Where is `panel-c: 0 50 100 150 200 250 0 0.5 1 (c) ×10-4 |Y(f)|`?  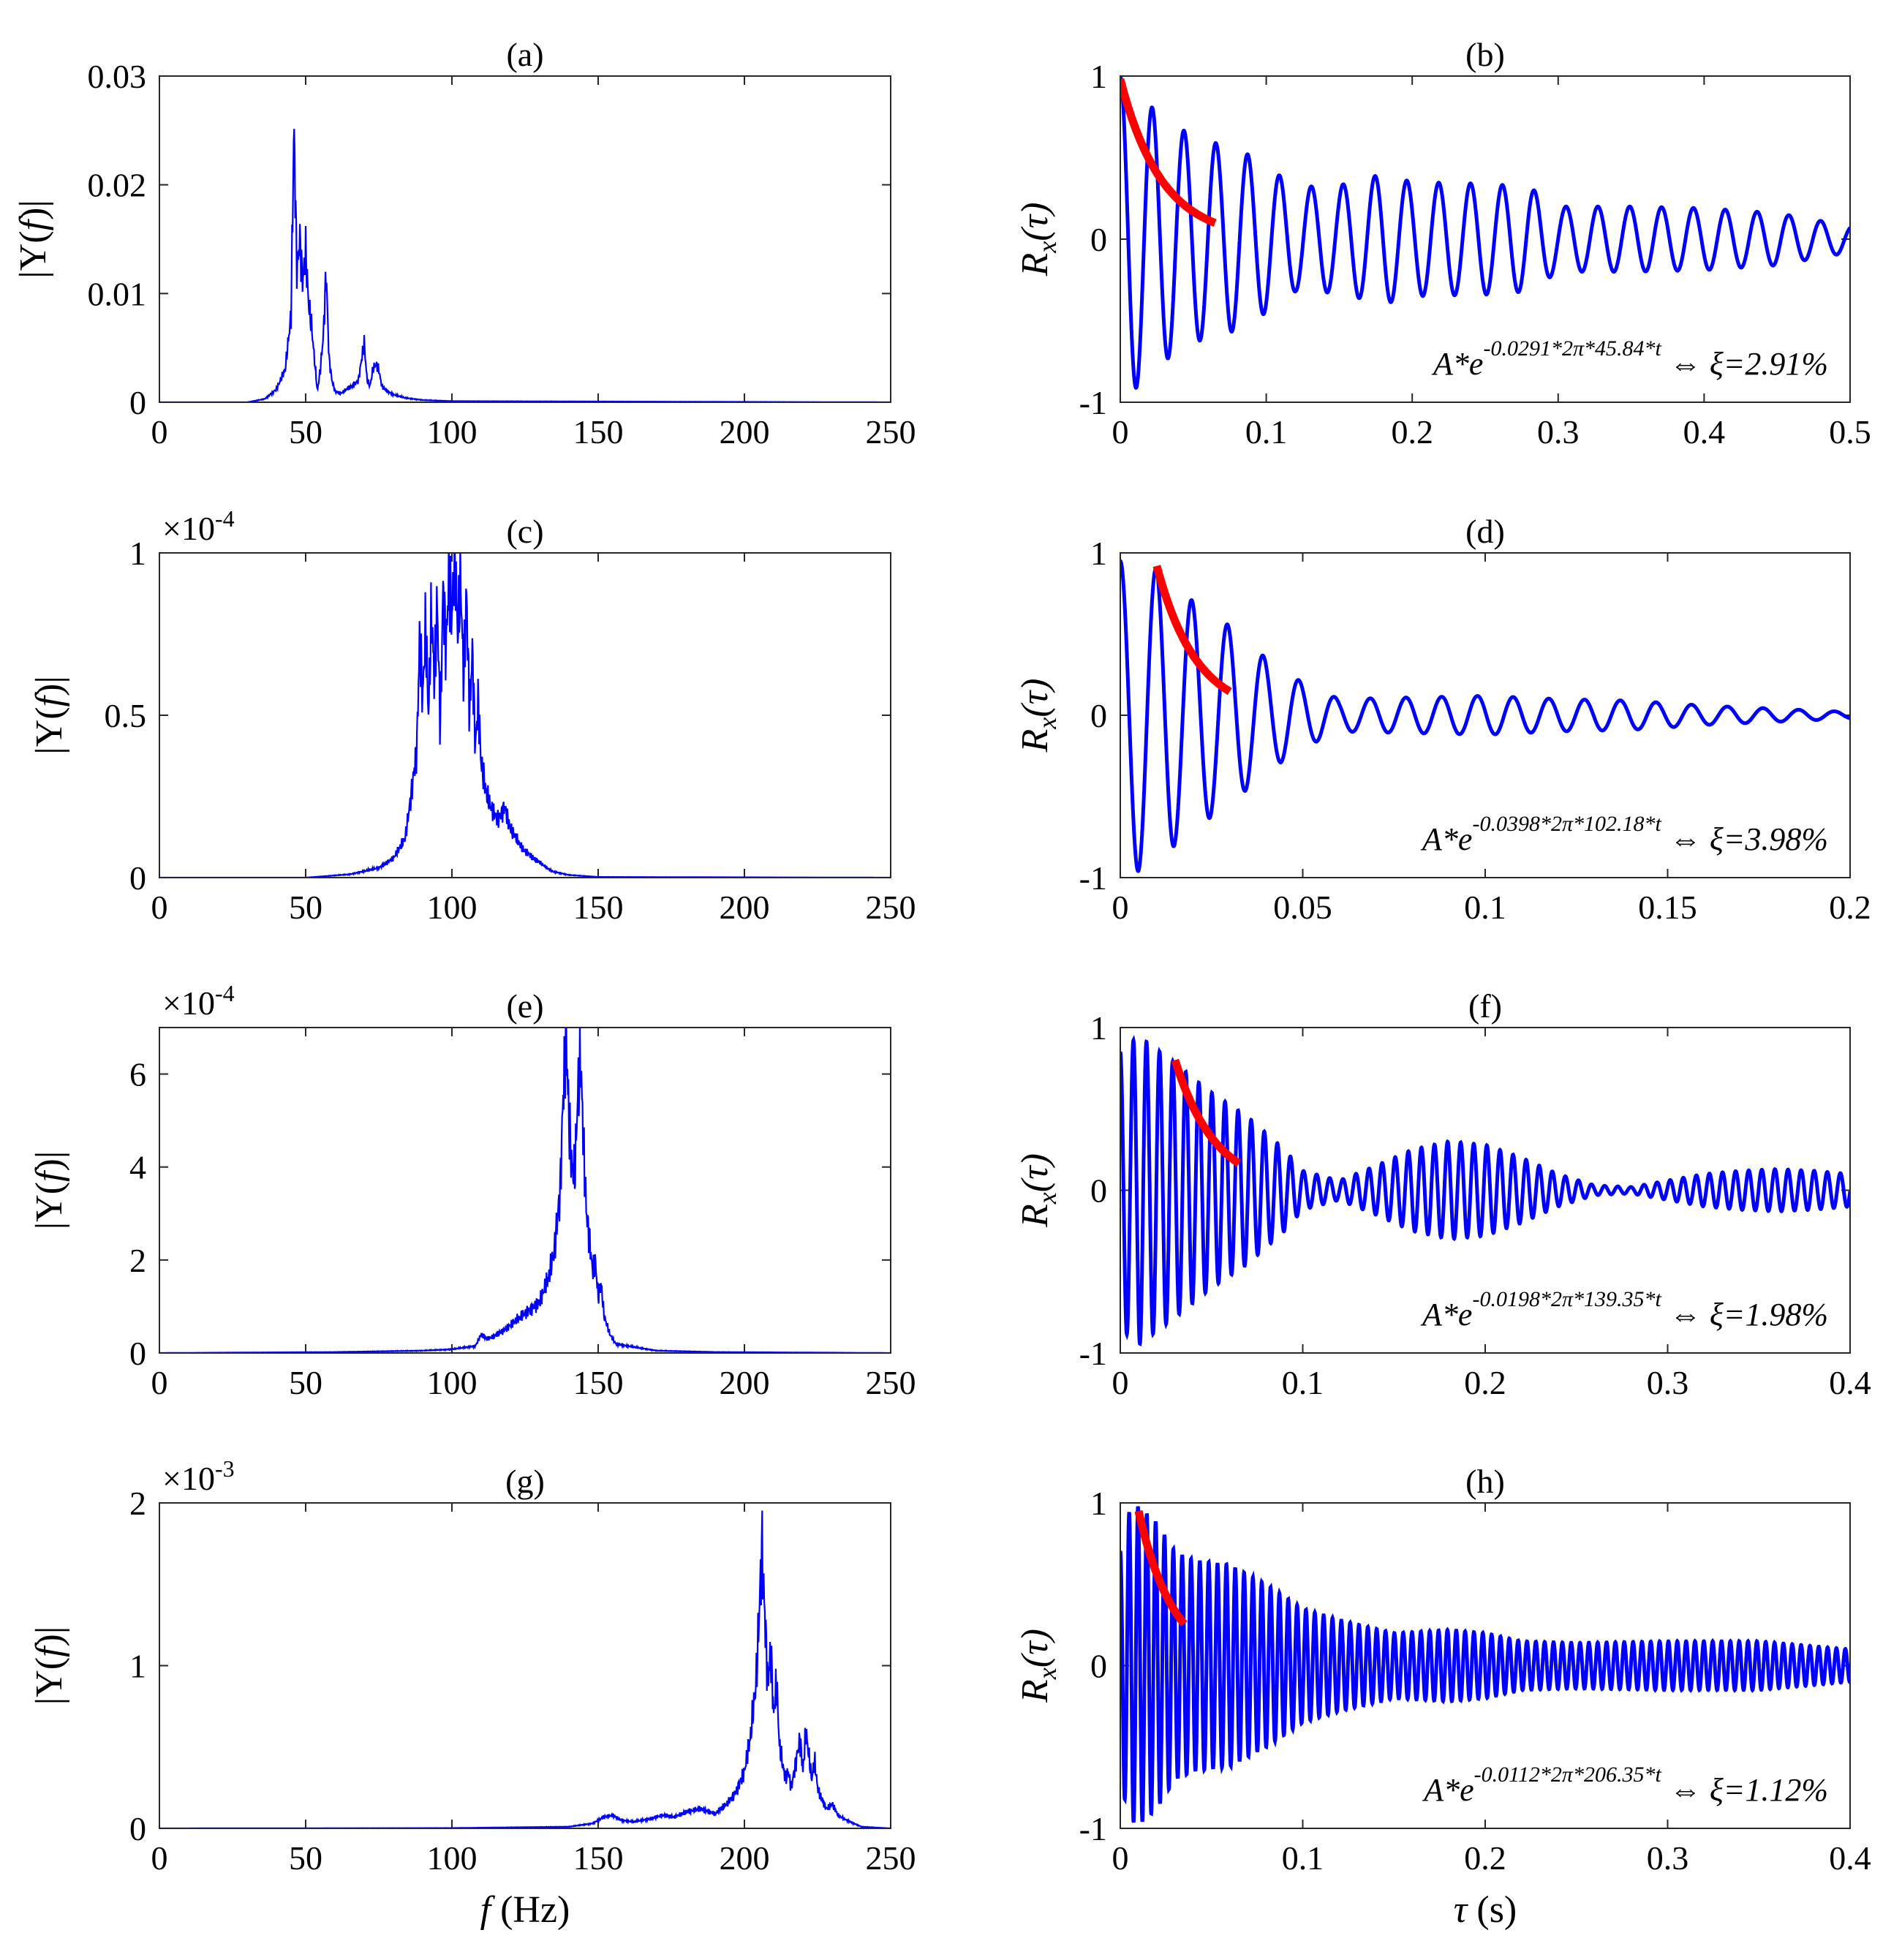
panel-c: 0 50 100 150 200 250 0 0.5 1 (c) ×10-4 |Y(f)| is located at coordinates (472, 715).